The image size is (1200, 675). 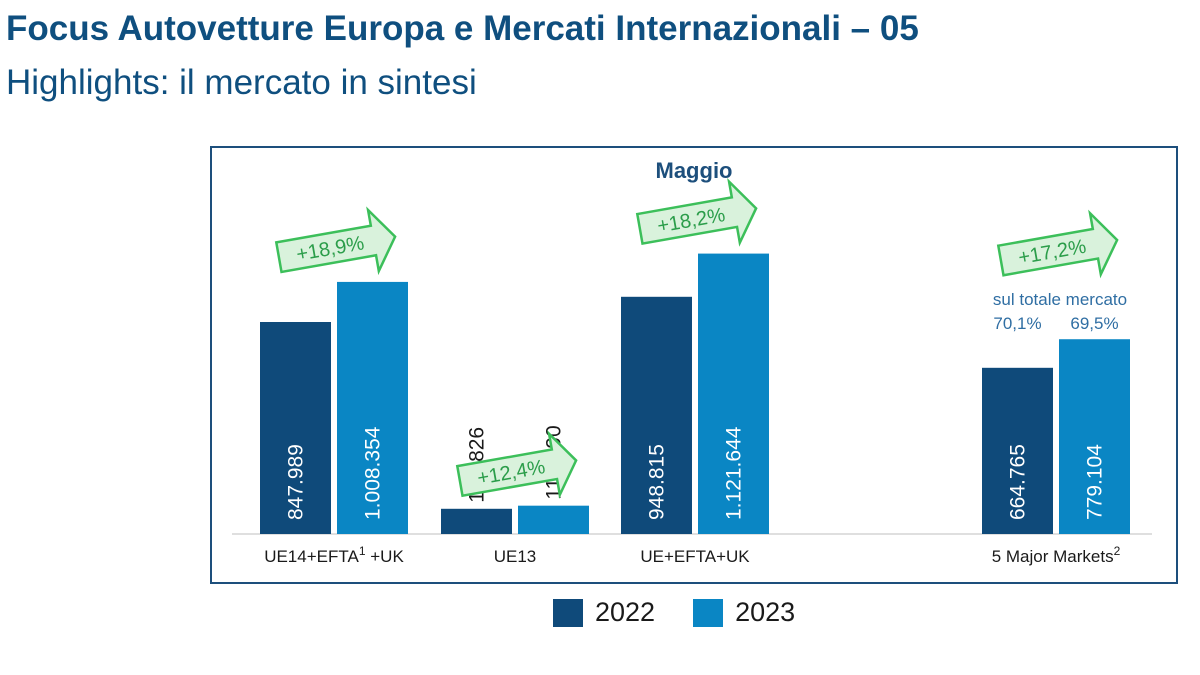 I want to click on legend-item-2023: 2023, so click(x=744, y=612).